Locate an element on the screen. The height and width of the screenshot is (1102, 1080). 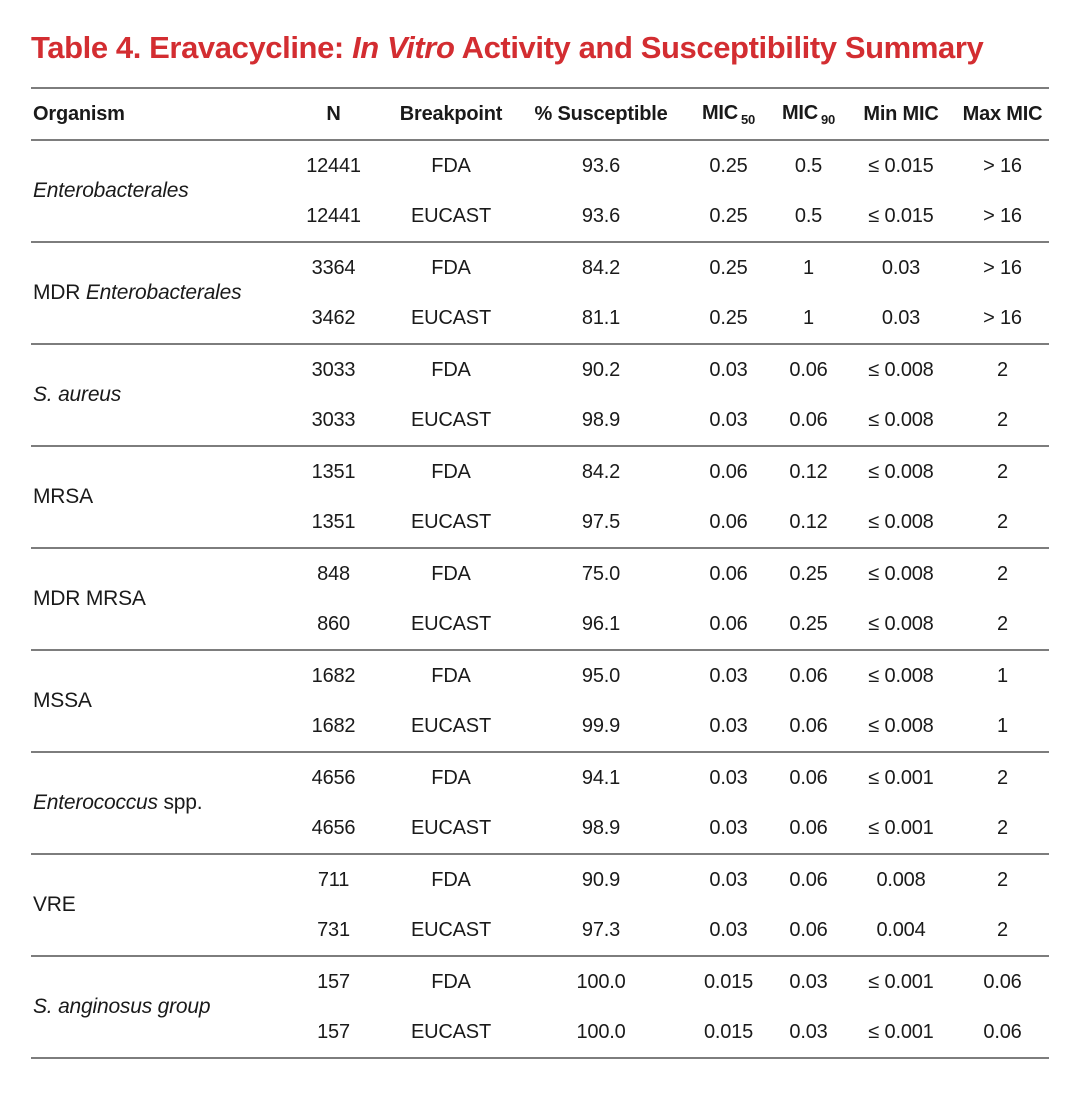
organism-cell: VRE is located at coordinates (156, 906).